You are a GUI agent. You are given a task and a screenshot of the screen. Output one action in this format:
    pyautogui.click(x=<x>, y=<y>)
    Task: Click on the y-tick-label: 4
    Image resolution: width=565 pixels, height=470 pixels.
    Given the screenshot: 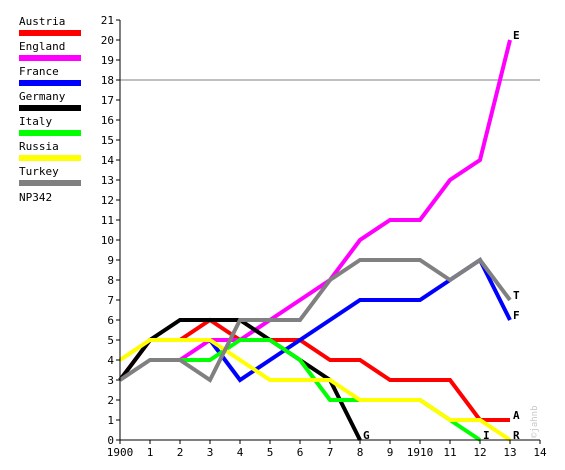 What is the action you would take?
    pyautogui.click(x=110, y=360)
    